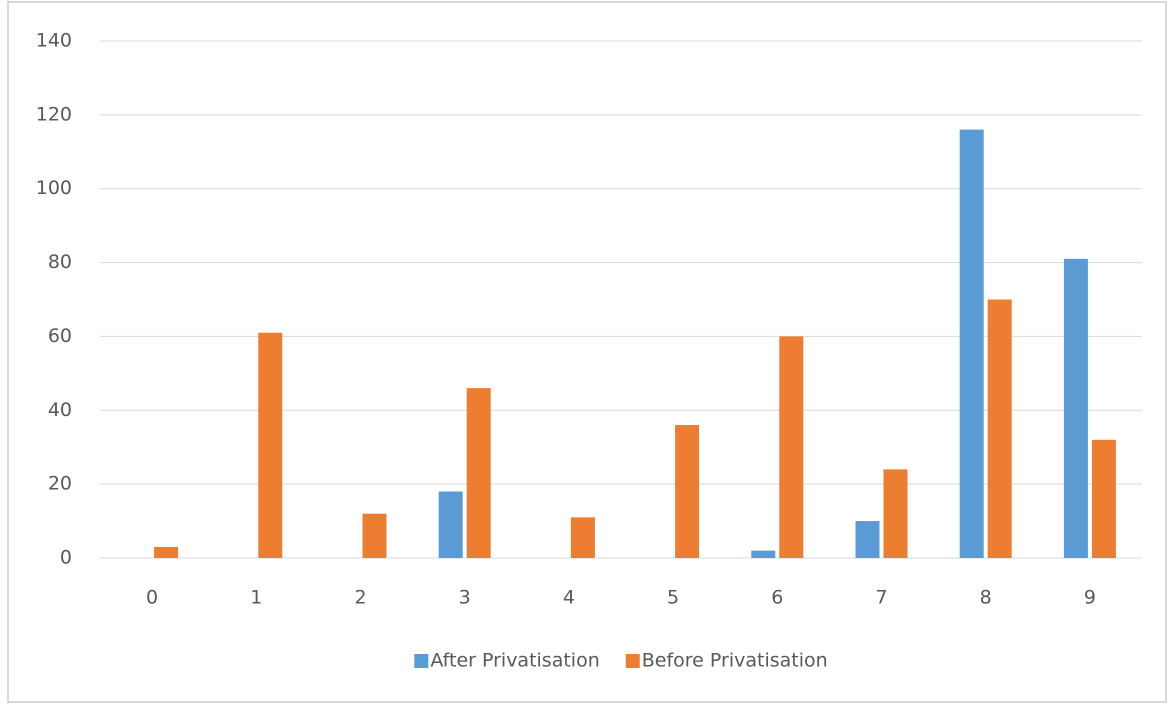 The height and width of the screenshot is (704, 1170). Describe the element at coordinates (1090, 598) in the screenshot. I see `x-tick-label: 9` at that location.